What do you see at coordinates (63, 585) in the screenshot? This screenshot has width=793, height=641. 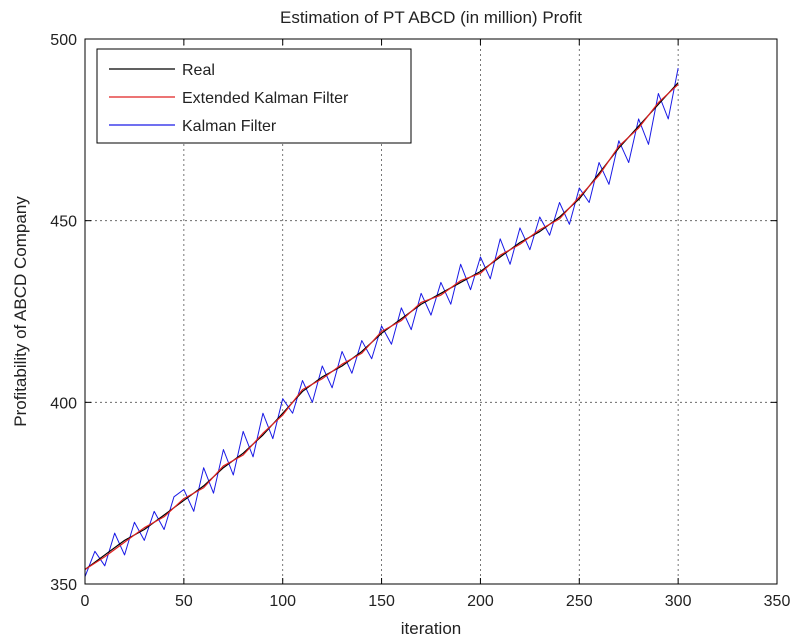 I see `y-tick-label: 350` at bounding box center [63, 585].